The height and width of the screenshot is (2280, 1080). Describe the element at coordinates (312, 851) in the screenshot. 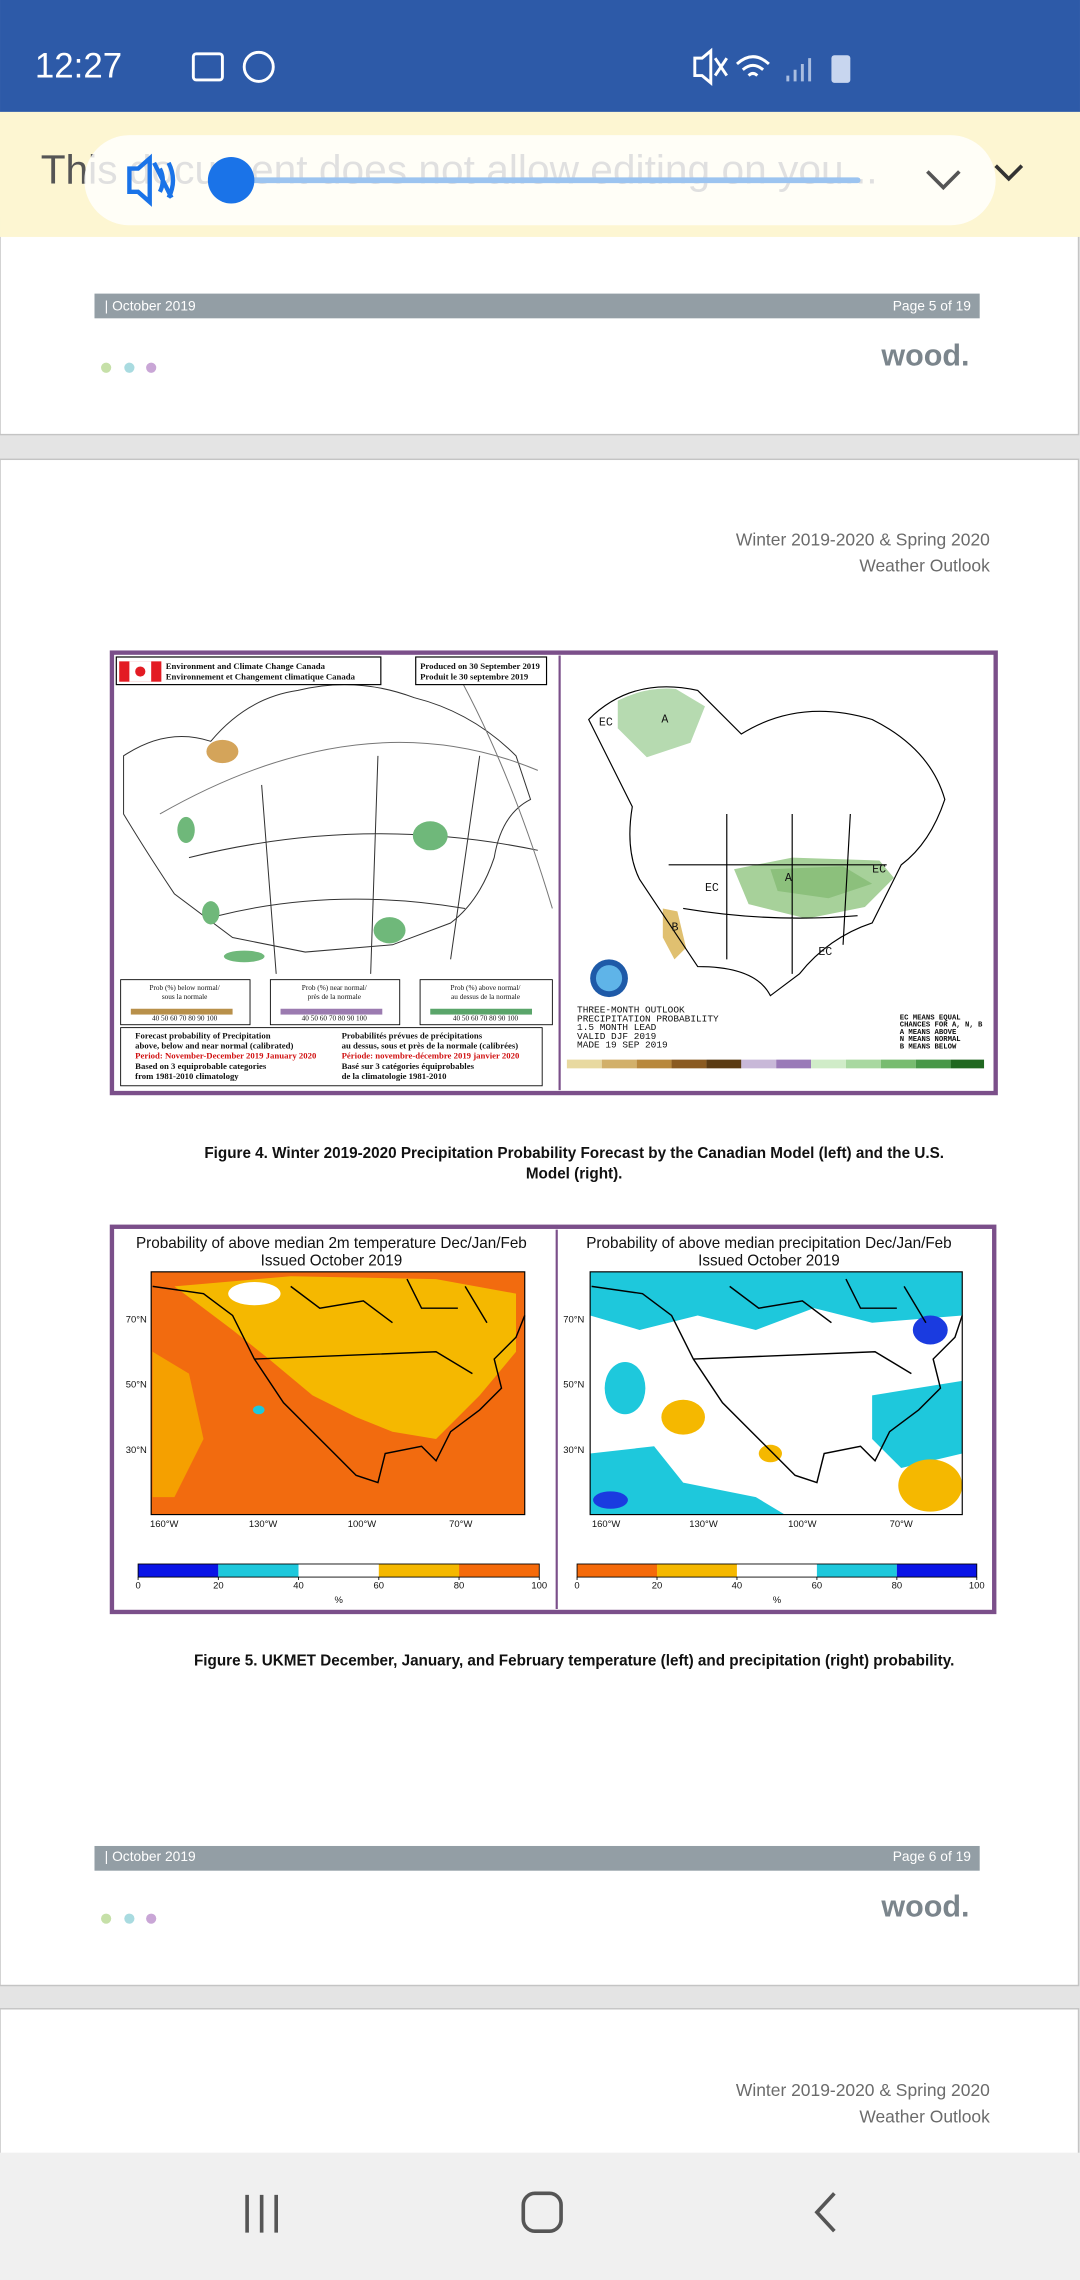

I see `canada-anomalies` at that location.